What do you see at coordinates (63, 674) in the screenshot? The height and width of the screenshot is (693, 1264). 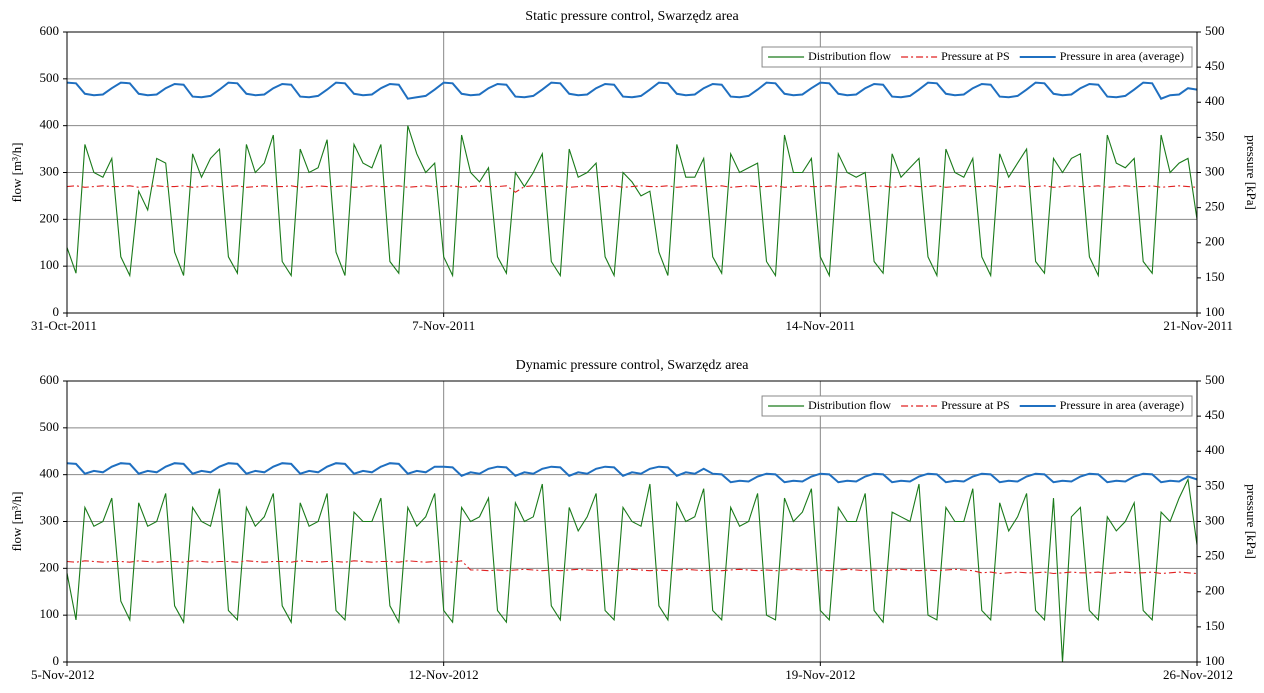 I see `x-tick-label: 5-Nov-2012` at bounding box center [63, 674].